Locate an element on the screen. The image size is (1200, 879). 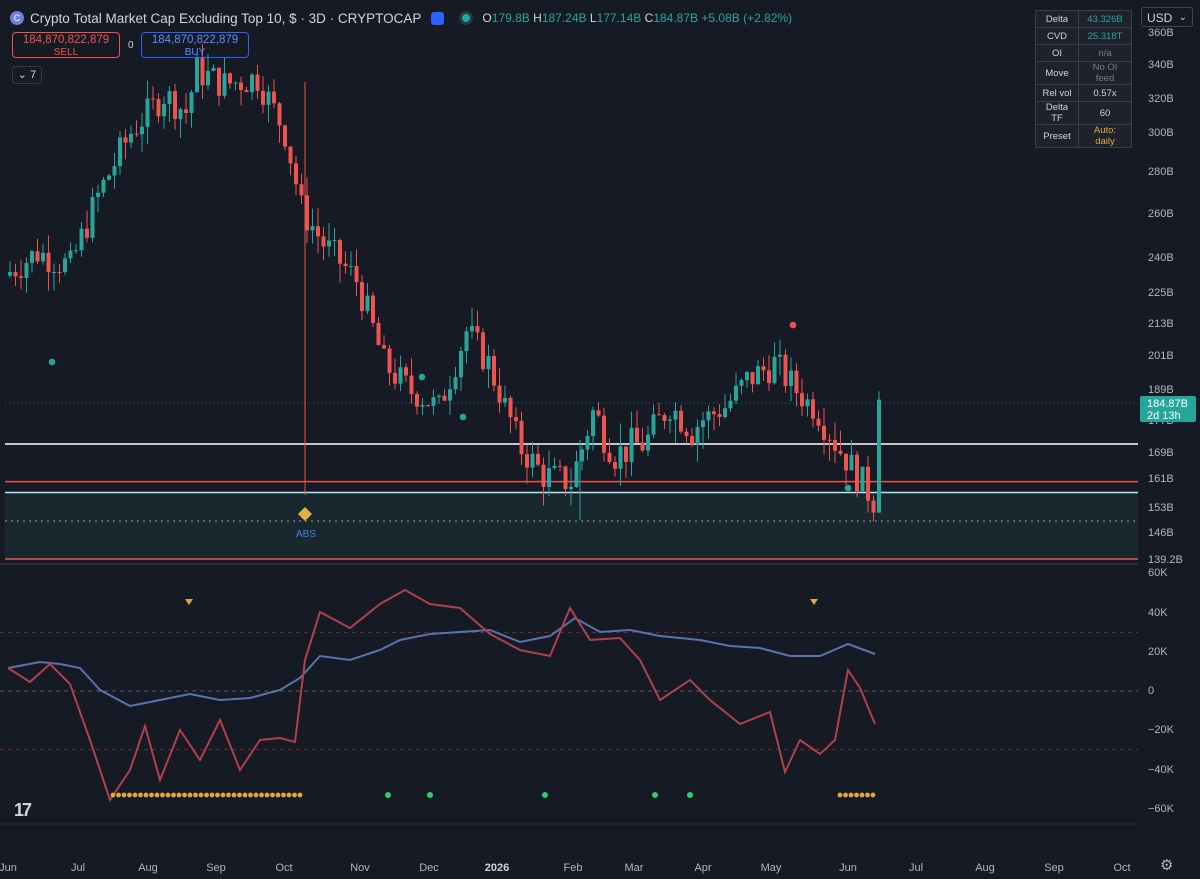
cryptocap-logo-icon: C is located at coordinates (17, 18).